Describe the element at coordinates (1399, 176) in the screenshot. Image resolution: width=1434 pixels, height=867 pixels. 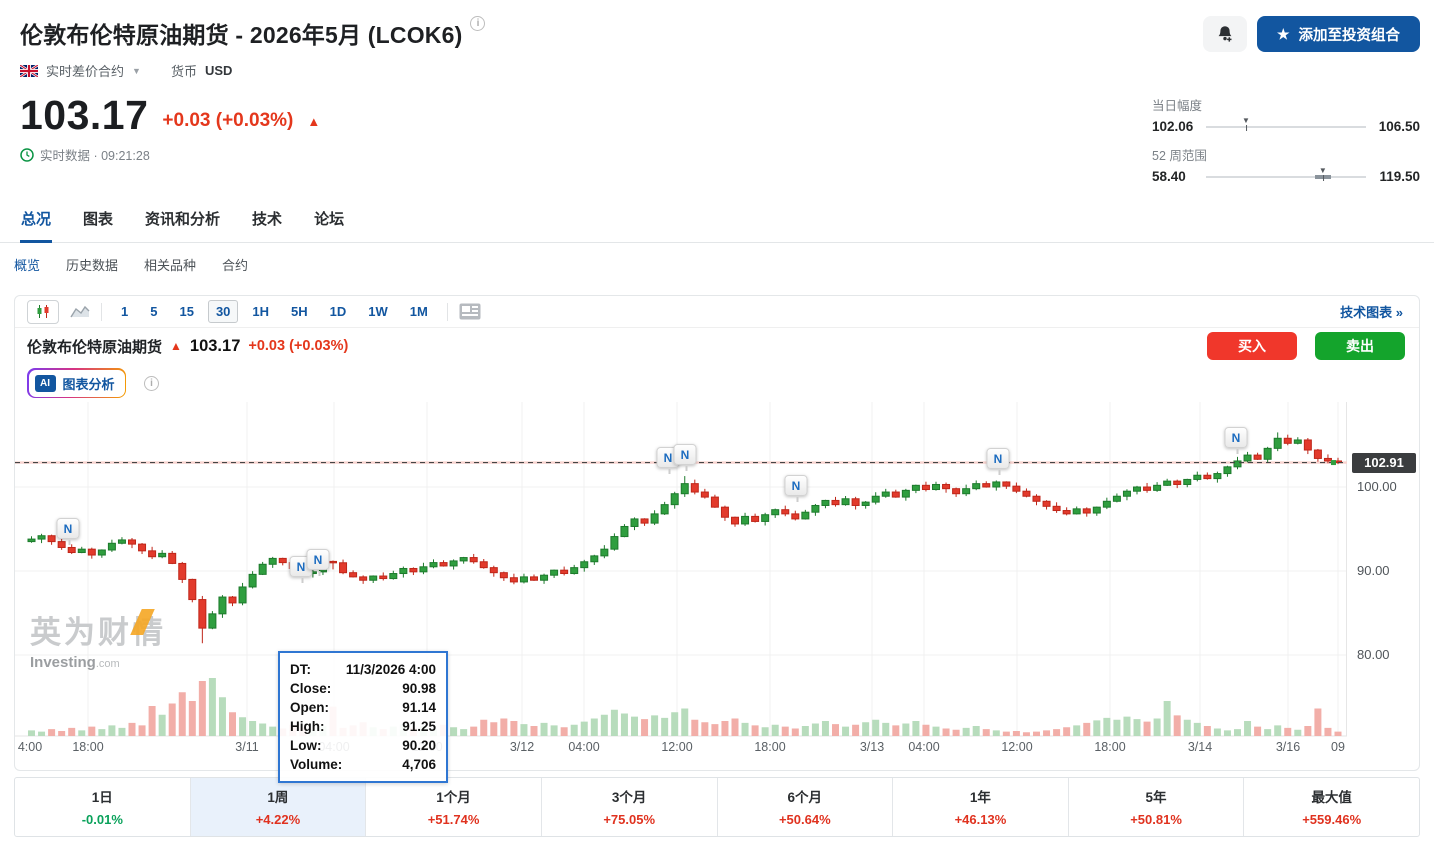
I see `week52-range-high: 119.50` at that location.